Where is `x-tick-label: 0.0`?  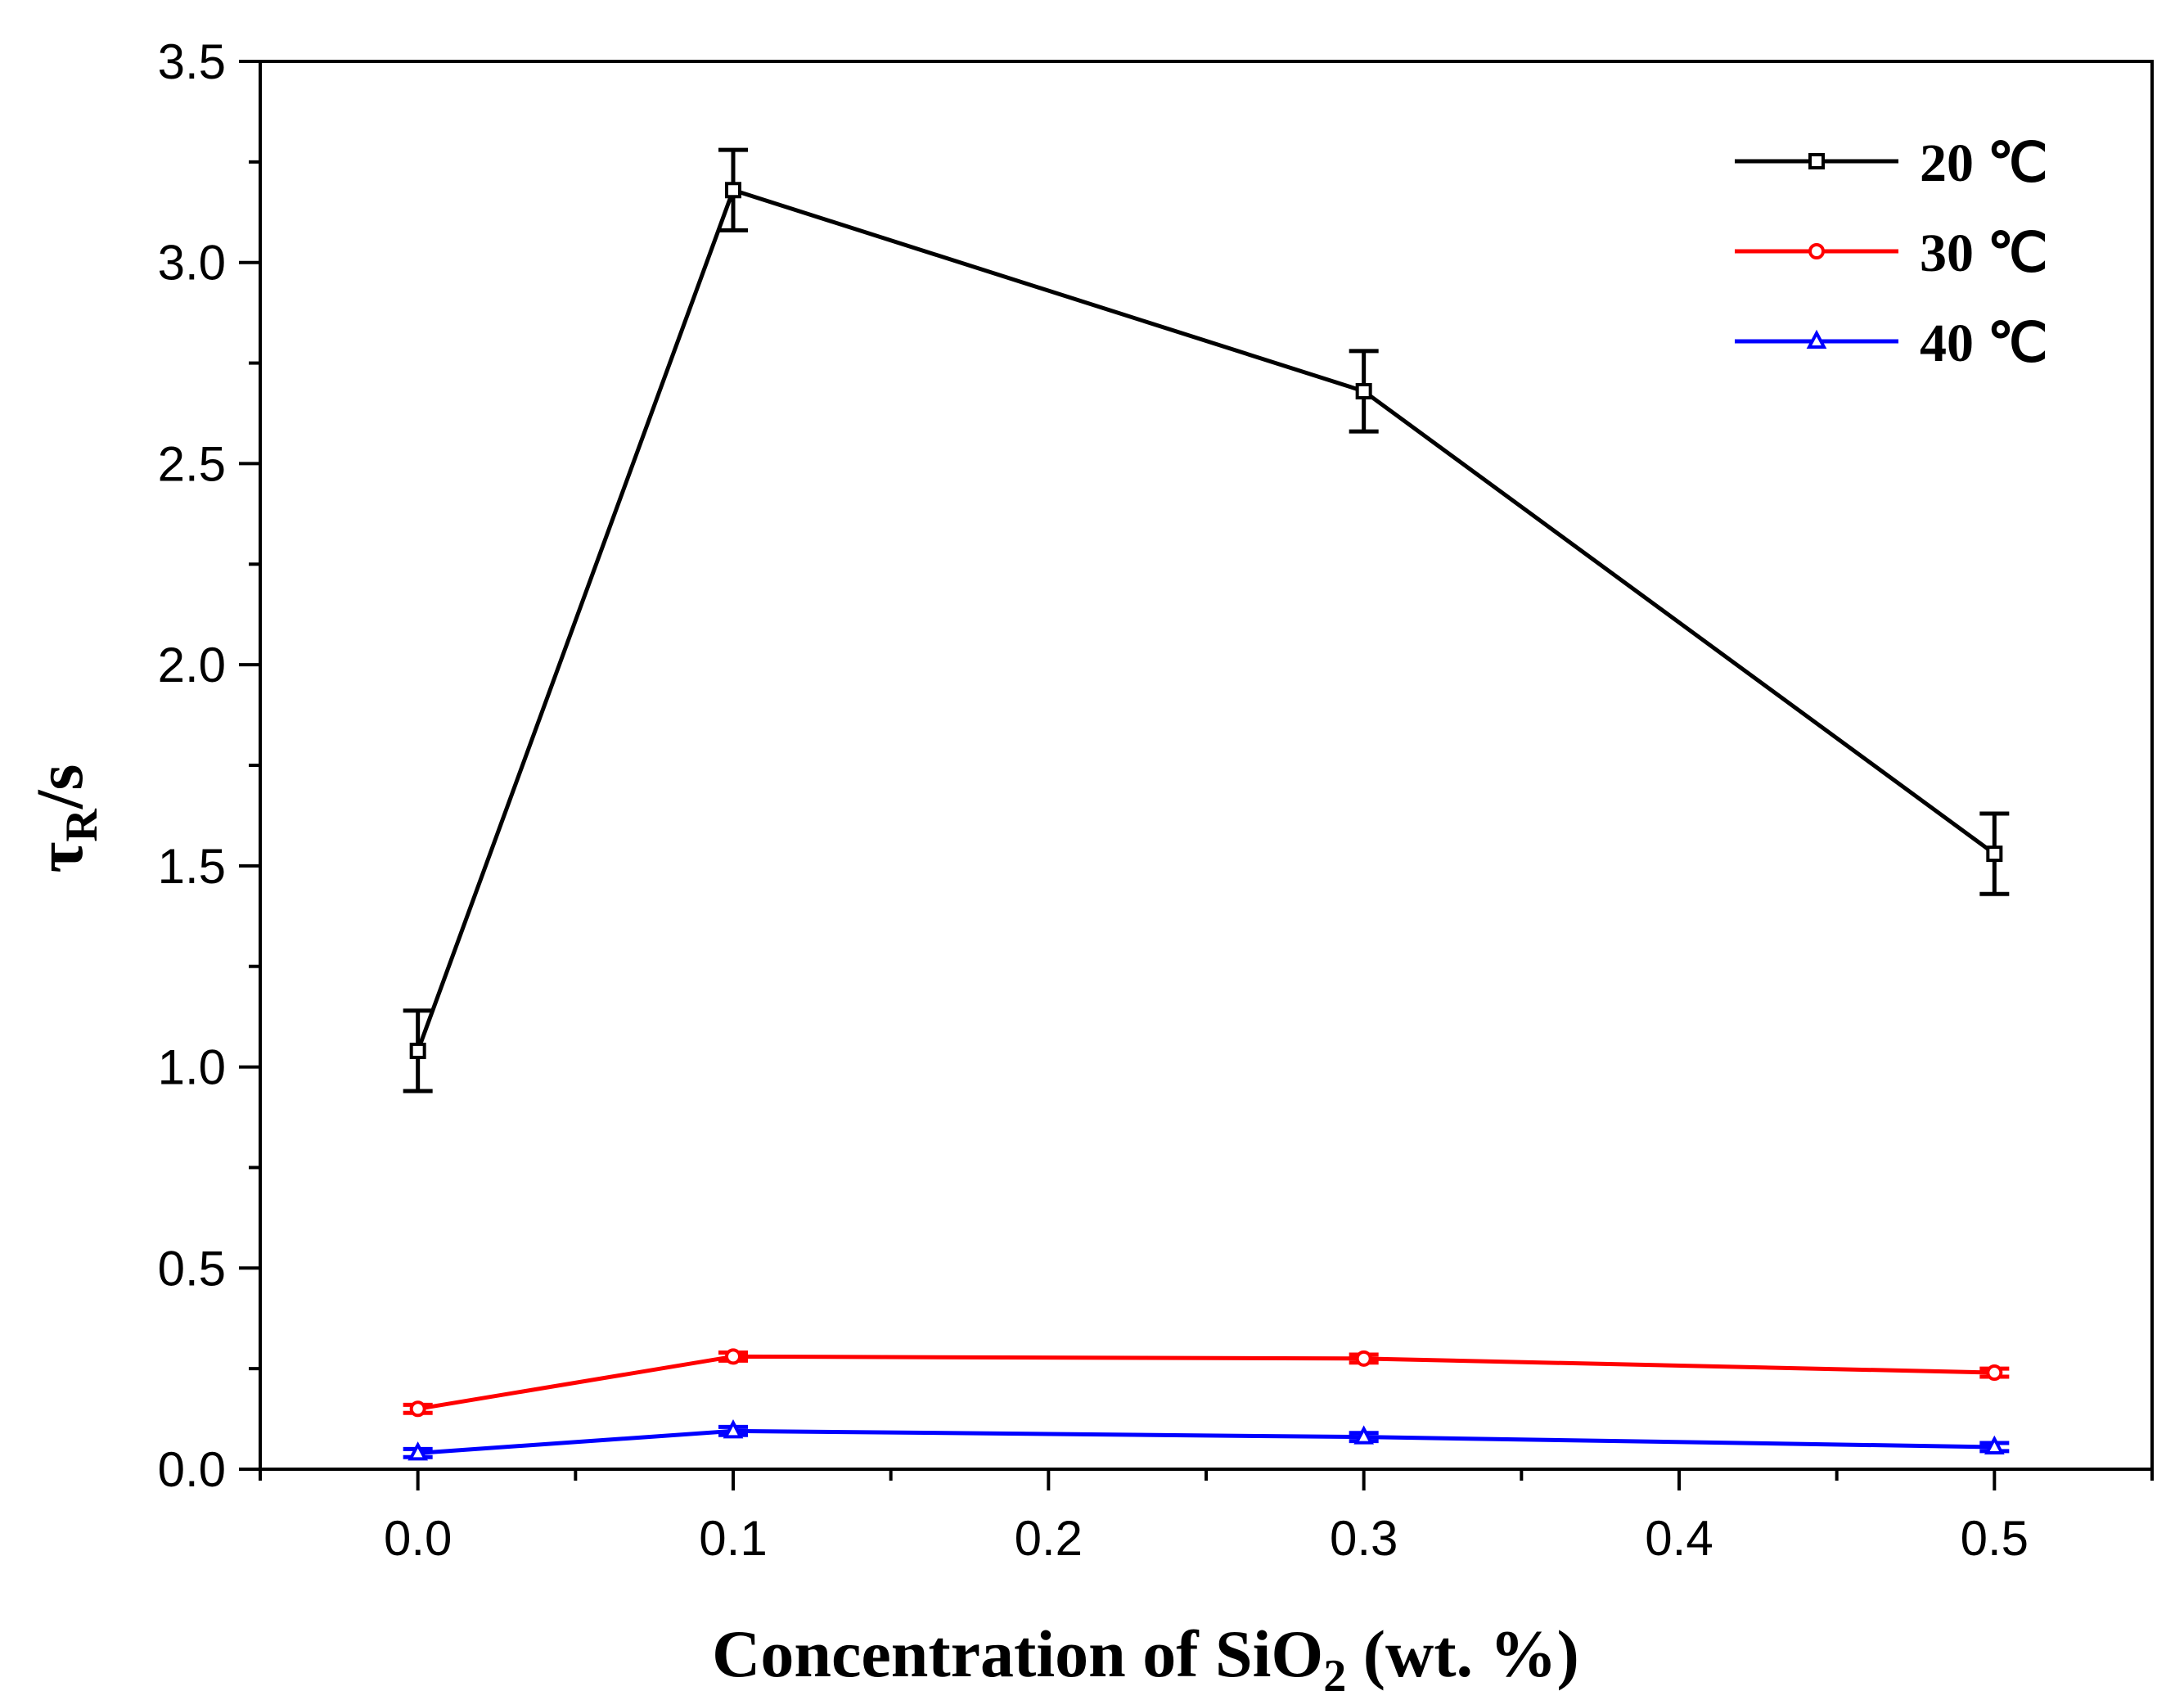
x-tick-label: 0.0 is located at coordinates (418, 1538).